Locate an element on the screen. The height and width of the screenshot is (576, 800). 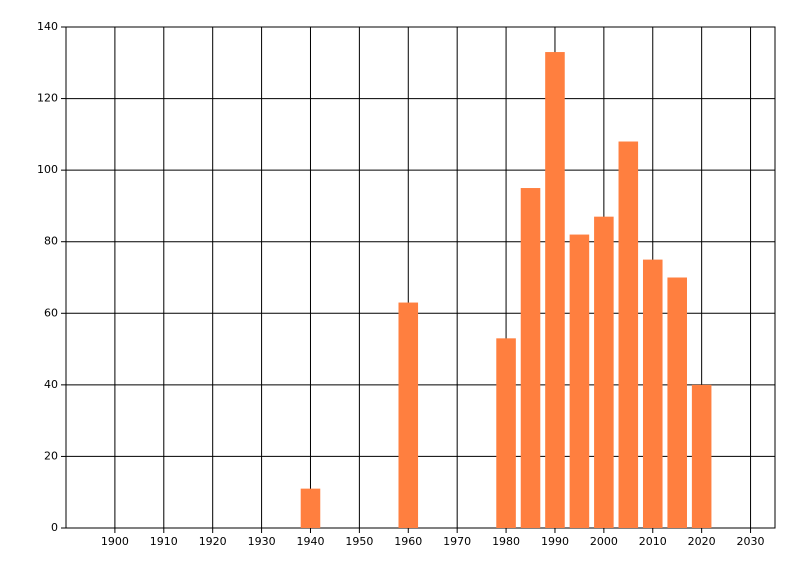
x-tick-label: 1900 is located at coordinates (115, 541).